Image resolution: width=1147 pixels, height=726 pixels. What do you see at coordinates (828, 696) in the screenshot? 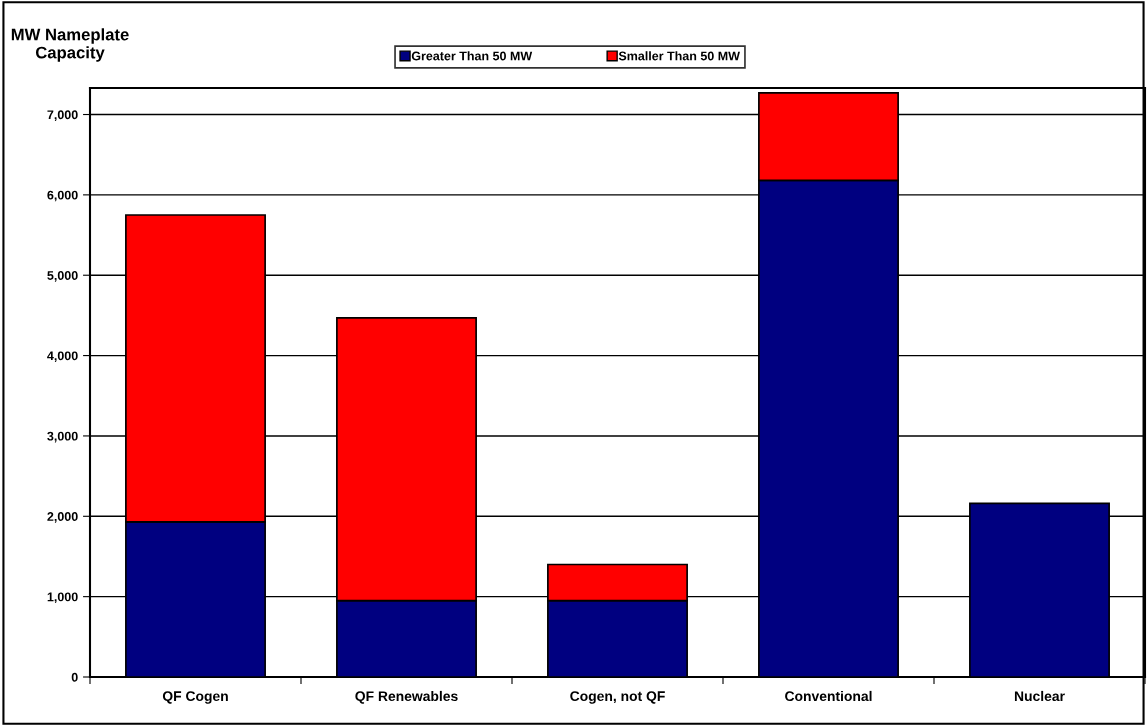
I see `x-tick-label: Conventional` at bounding box center [828, 696].